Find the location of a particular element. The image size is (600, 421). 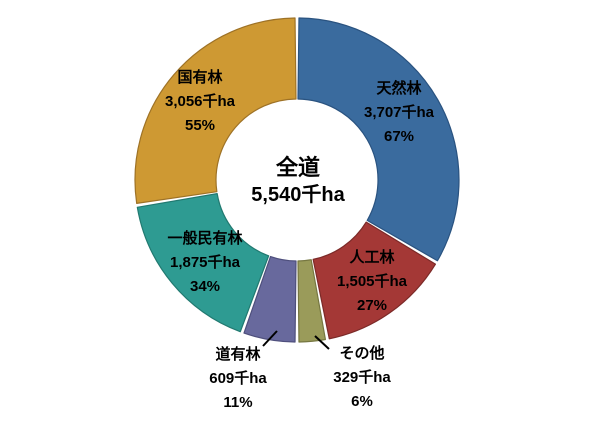

segment-percent-label: 11% is located at coordinates (238, 402).